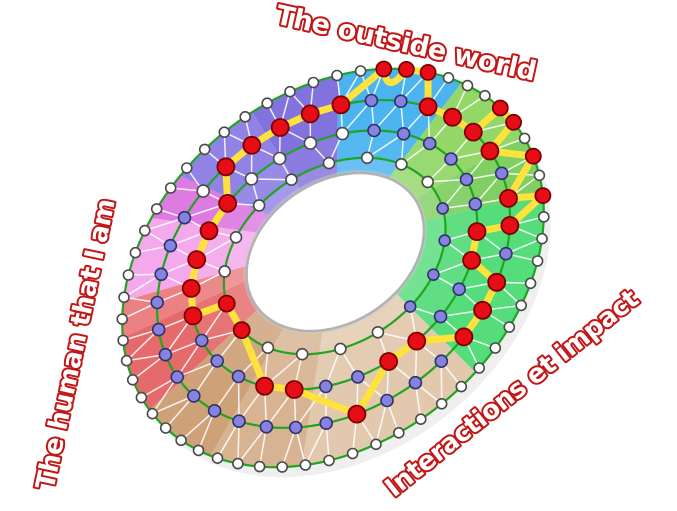 Image resolution: width=677 pixels, height=511 pixels. Describe the element at coordinates (185, 301) in the screenshot. I see `sector-red-light` at that location.